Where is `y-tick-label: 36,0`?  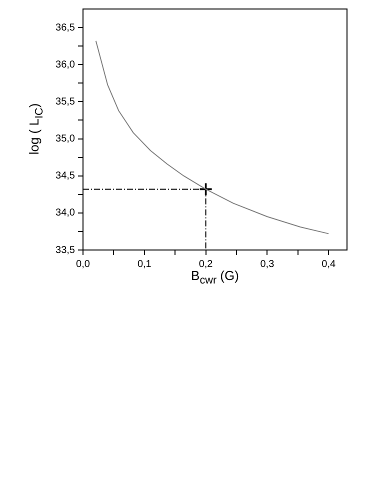 y-tick-label: 36,0 is located at coordinates (66, 64).